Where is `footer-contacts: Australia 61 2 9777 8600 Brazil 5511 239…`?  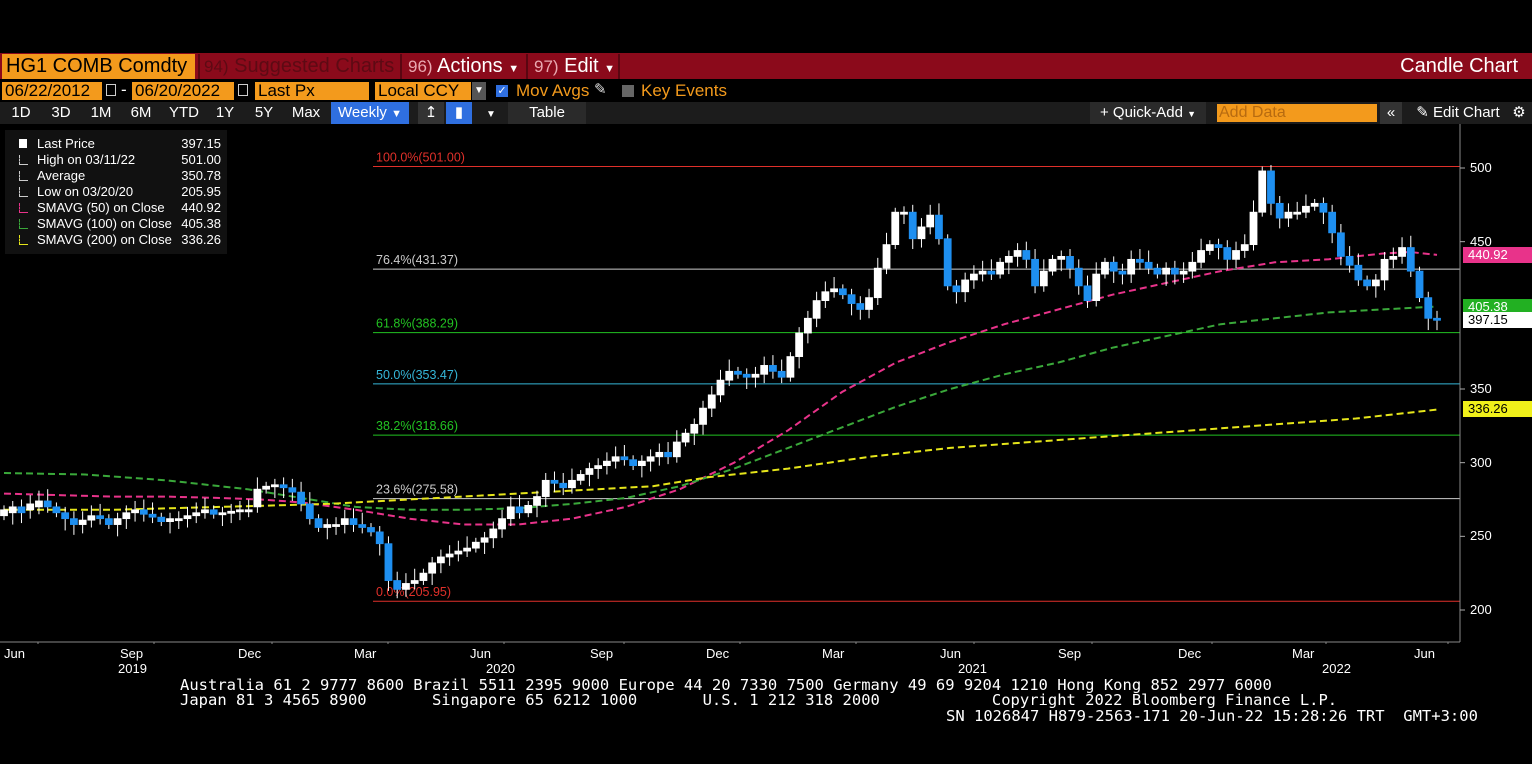
footer-contacts: Australia 61 2 9777 8600 Brazil 5511 239… is located at coordinates (726, 685).